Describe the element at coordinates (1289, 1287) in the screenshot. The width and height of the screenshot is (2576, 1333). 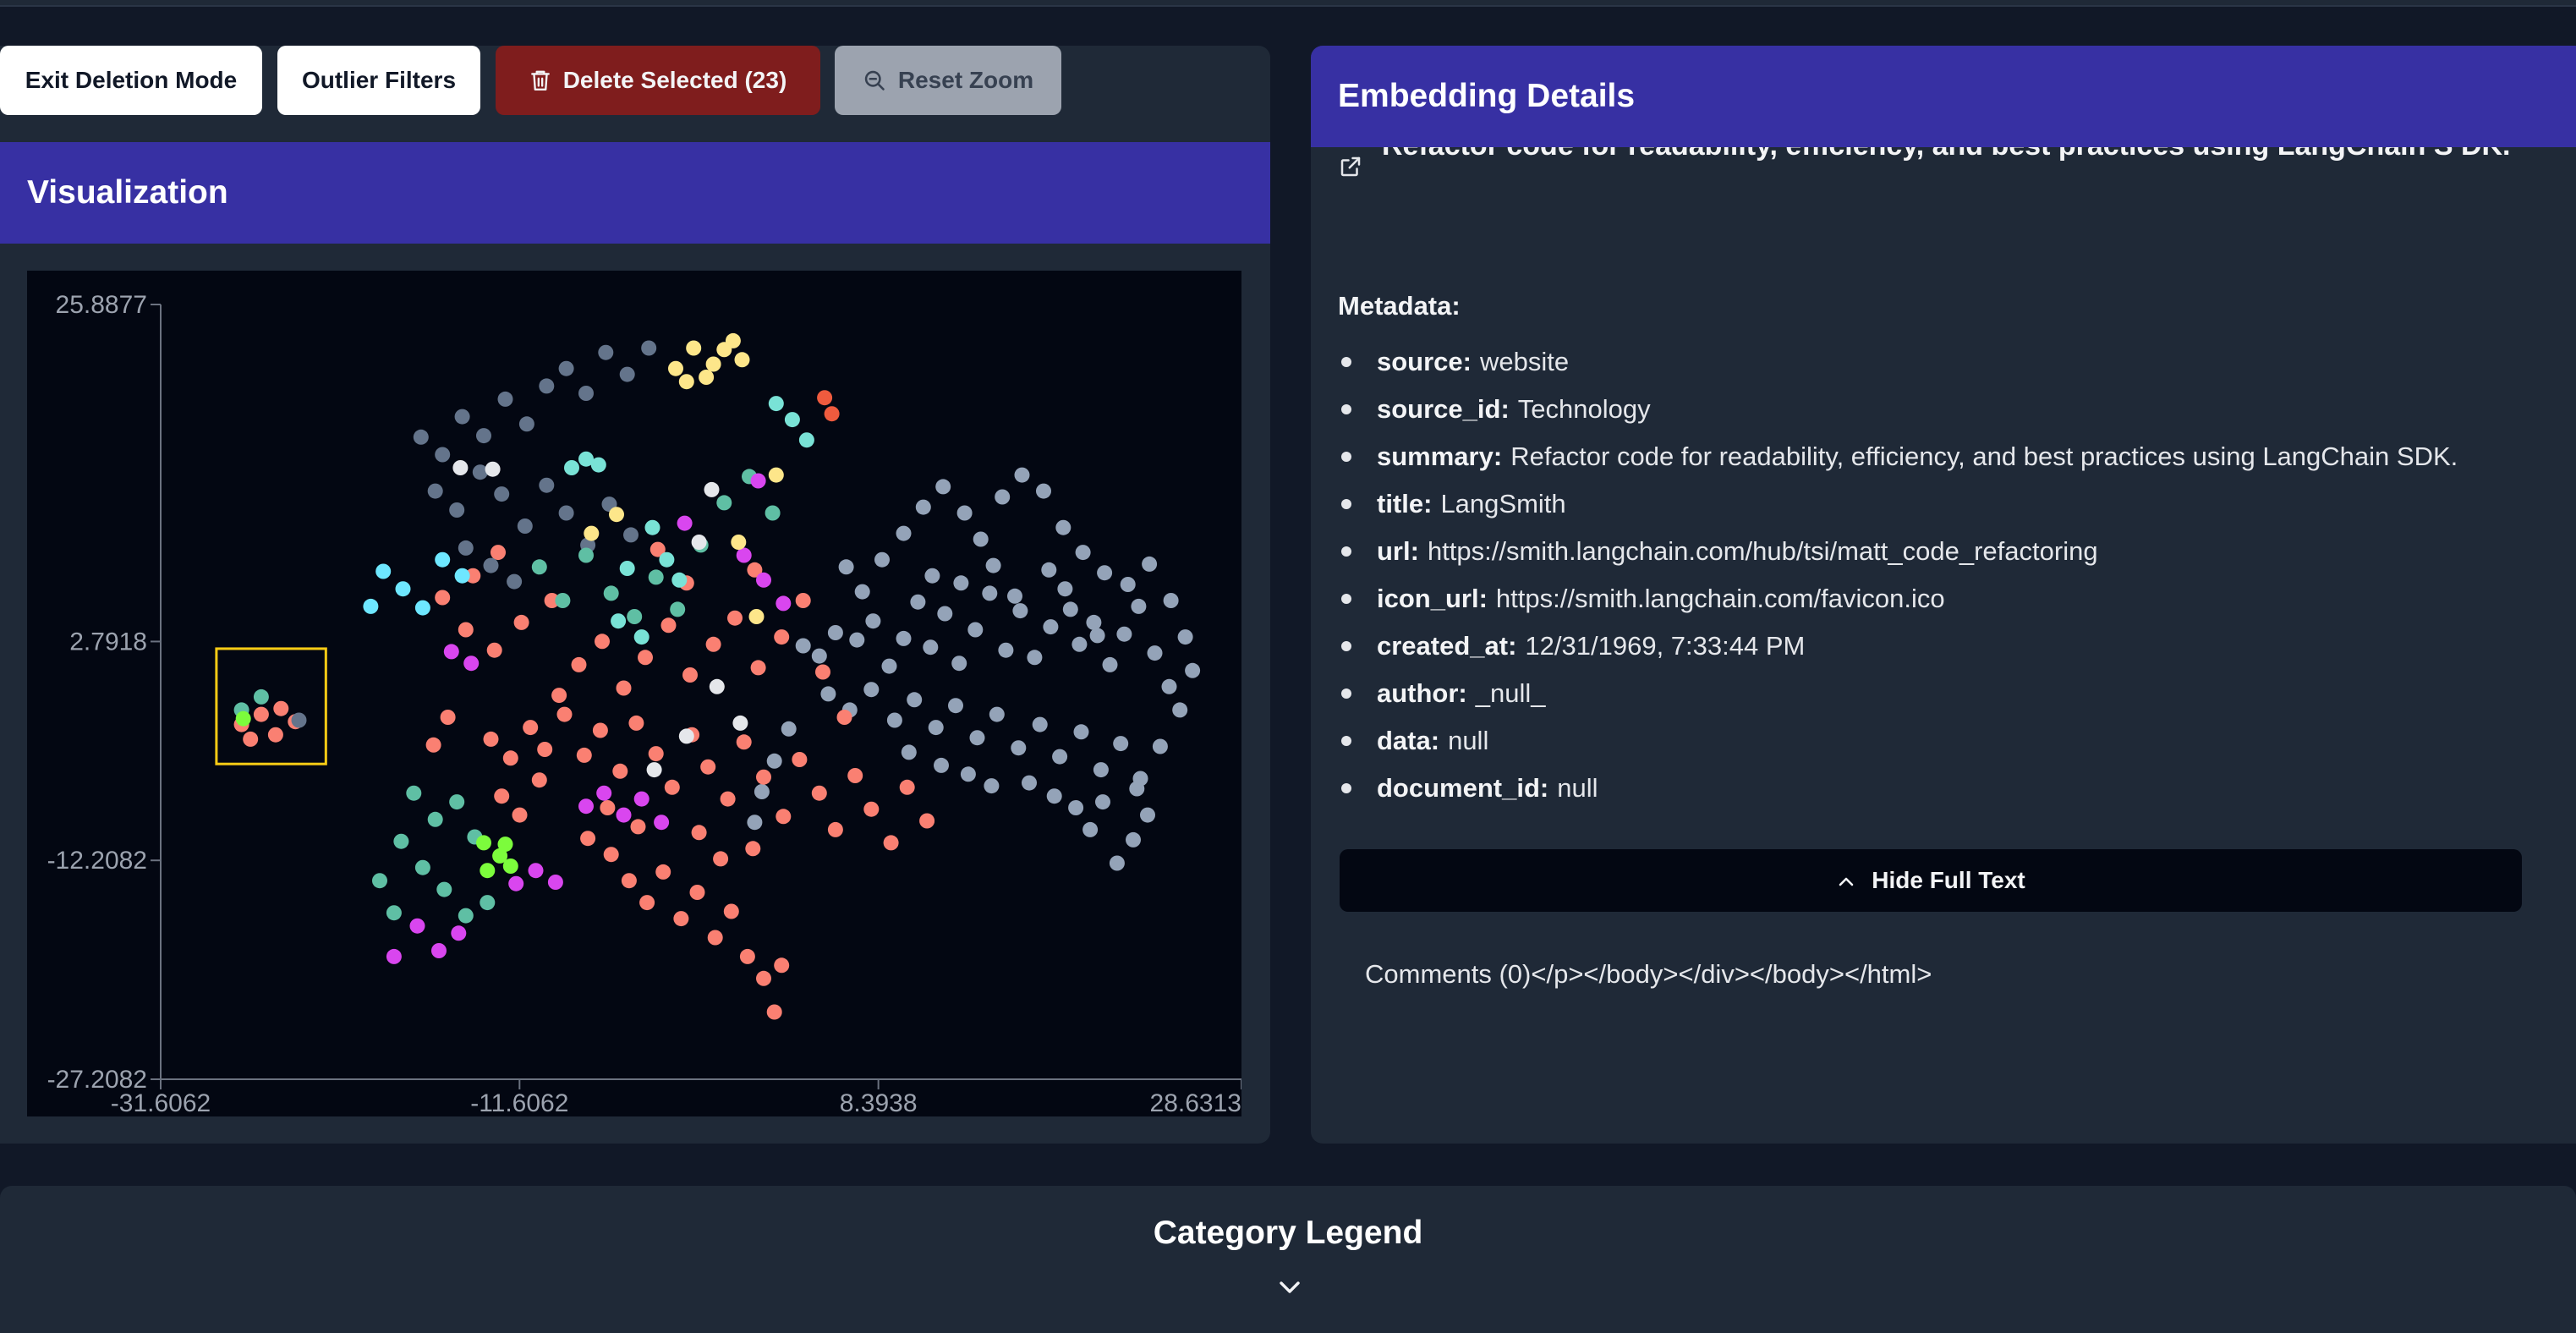
I see `chevron-down-icon` at that location.